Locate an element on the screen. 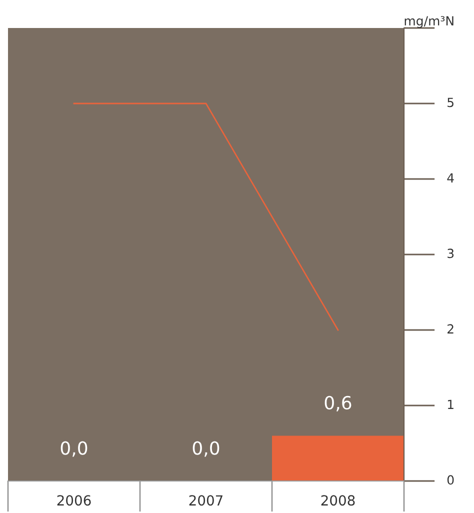 The height and width of the screenshot is (513, 474). x-tick-label: 2006 is located at coordinates (74, 500).